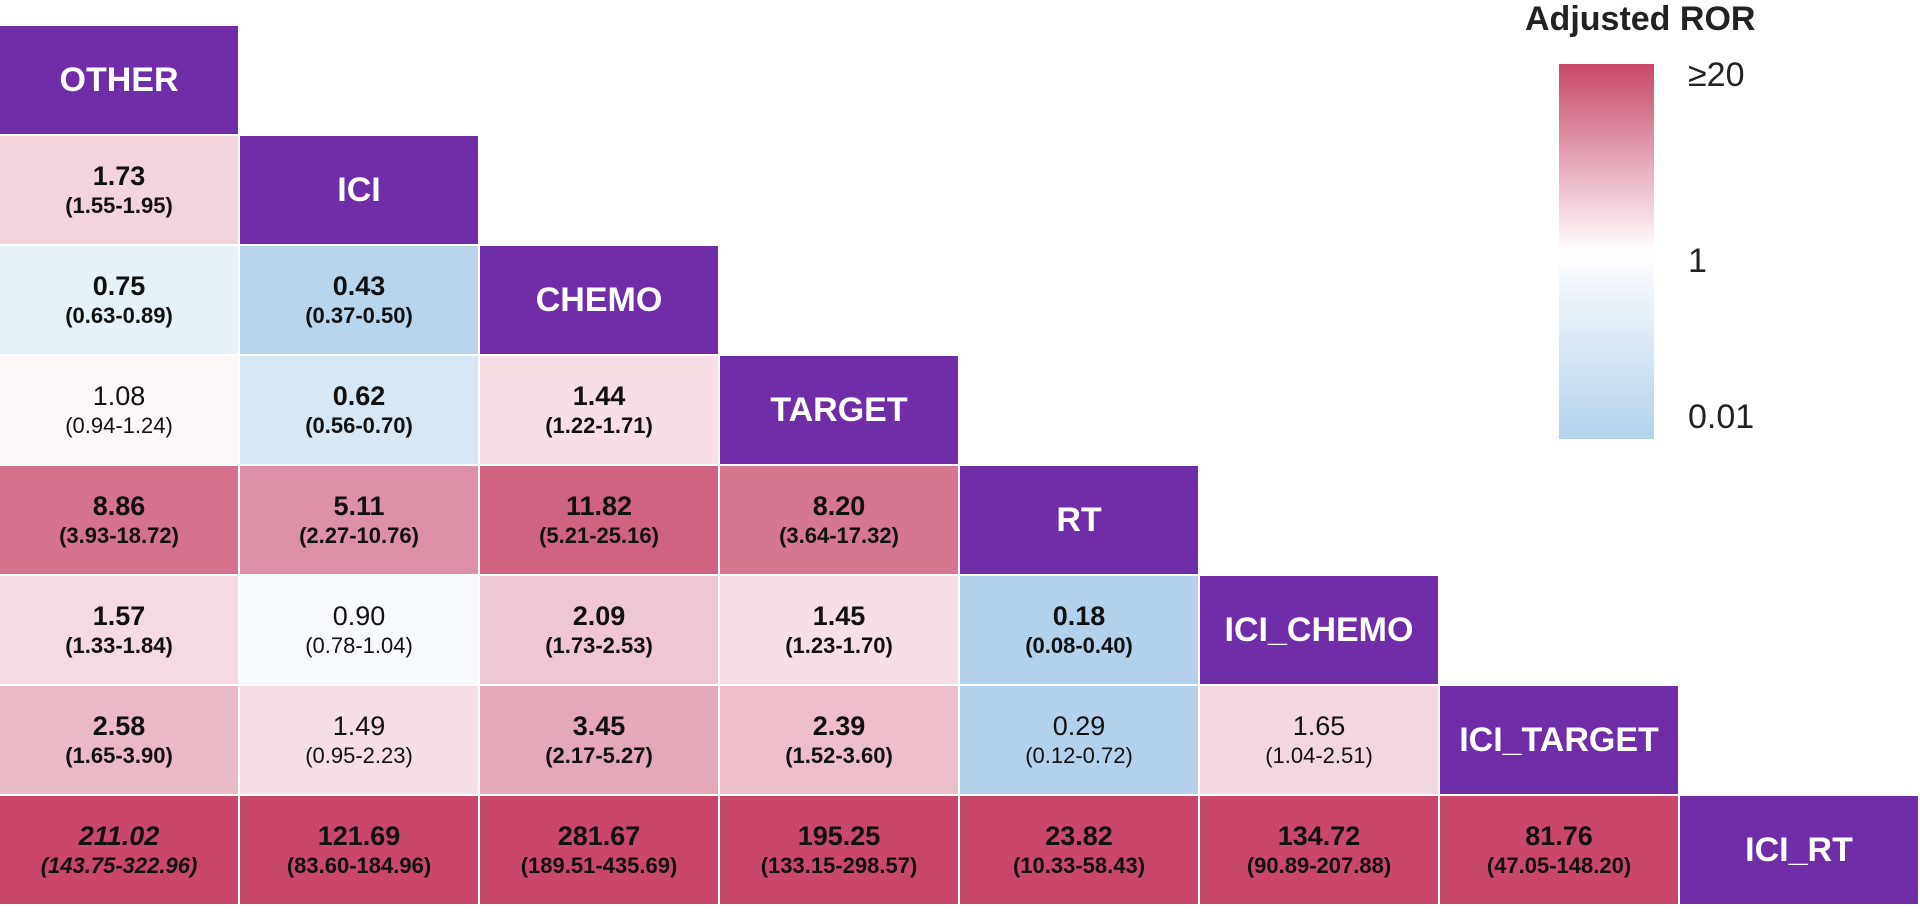 The image size is (1920, 918). Describe the element at coordinates (359, 865) in the screenshot. I see `cell-ci: (83.60-184.96)` at that location.